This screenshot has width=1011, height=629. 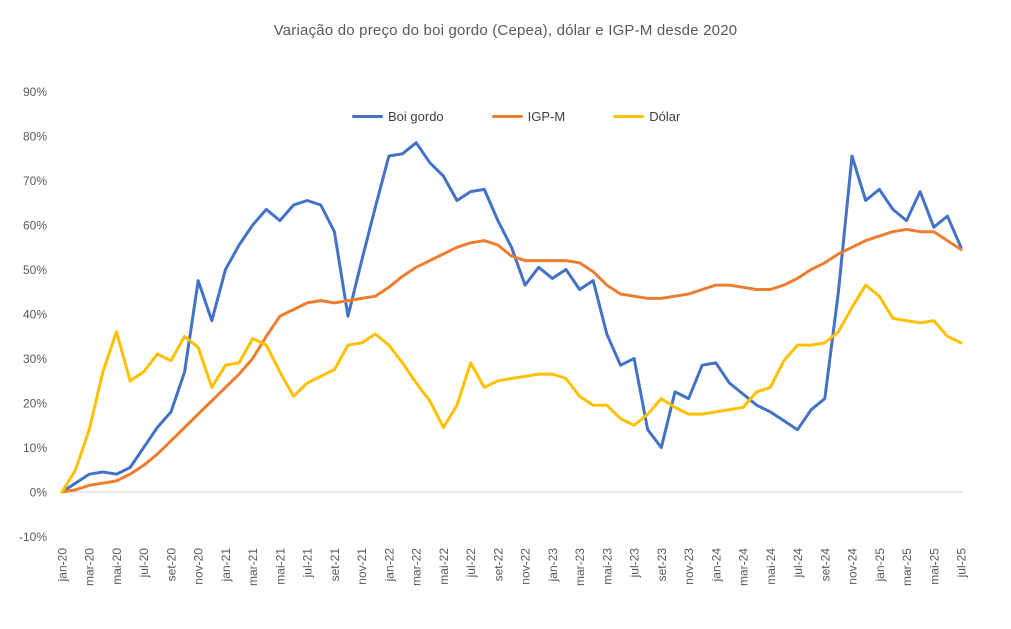 I want to click on x-axis-label: mai-22, so click(x=444, y=566).